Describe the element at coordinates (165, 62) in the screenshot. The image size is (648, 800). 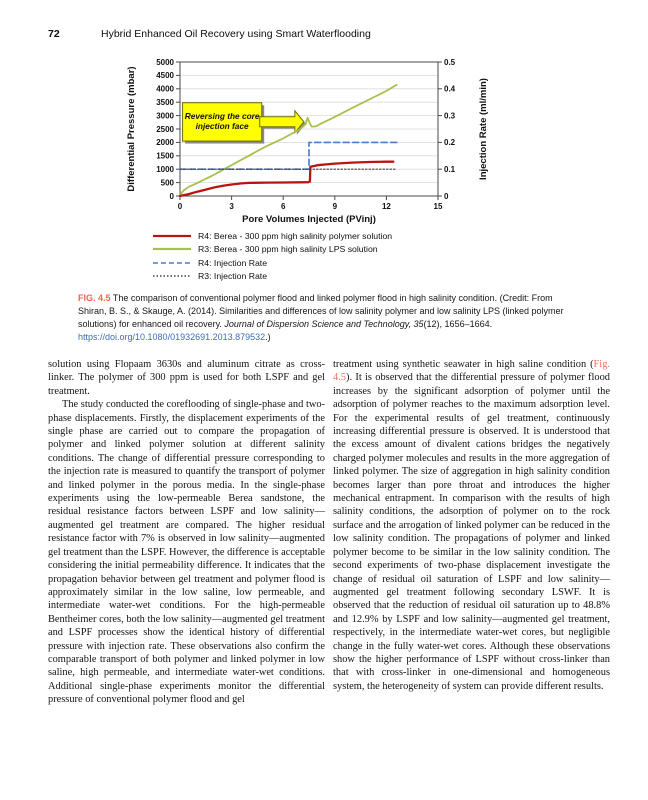
I see `y-left-tick-label: 5000` at that location.